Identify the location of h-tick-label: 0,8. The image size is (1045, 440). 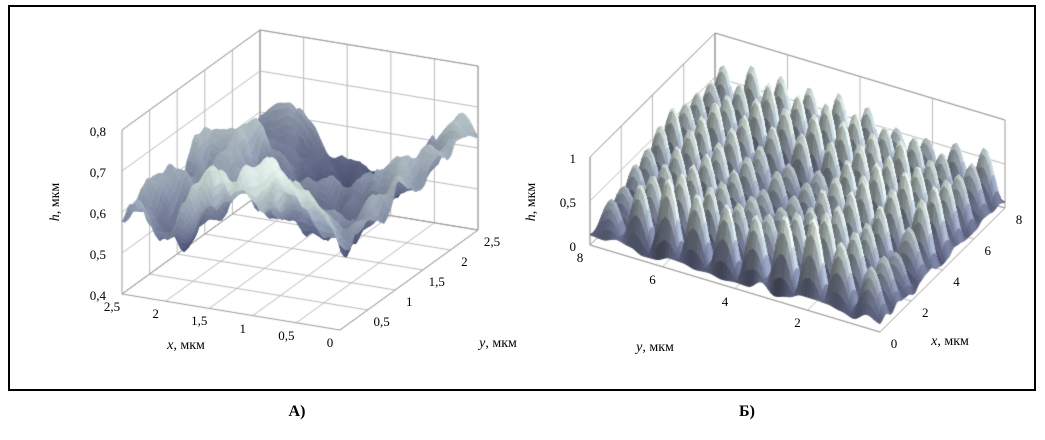
(97, 131).